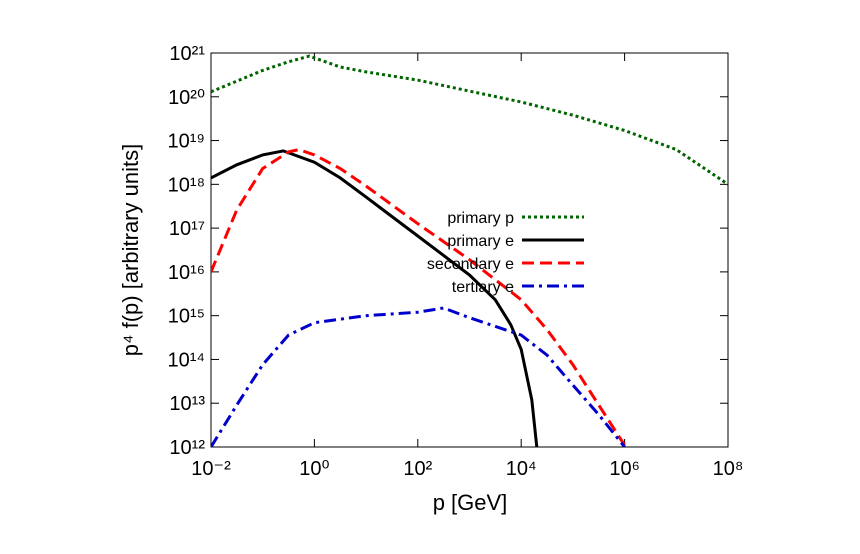 The height and width of the screenshot is (554, 860). I want to click on legend-label: tertiary e, so click(483, 287).